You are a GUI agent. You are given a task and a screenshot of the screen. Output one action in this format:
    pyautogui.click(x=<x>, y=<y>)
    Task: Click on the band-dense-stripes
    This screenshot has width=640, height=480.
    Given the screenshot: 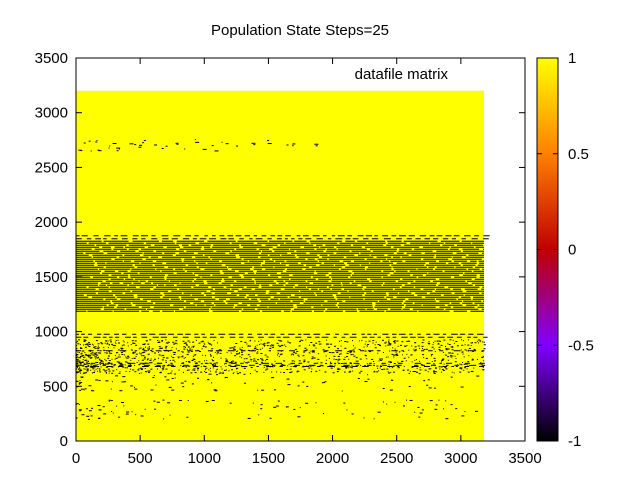 What is the action you would take?
    pyautogui.click(x=280, y=276)
    